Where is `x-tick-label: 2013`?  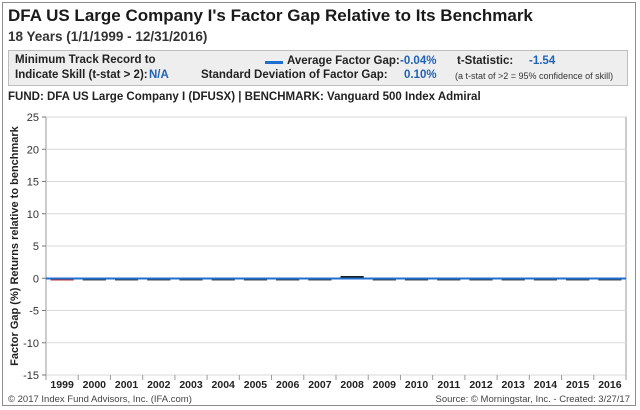
x-tick-label: 2013 is located at coordinates (514, 385).